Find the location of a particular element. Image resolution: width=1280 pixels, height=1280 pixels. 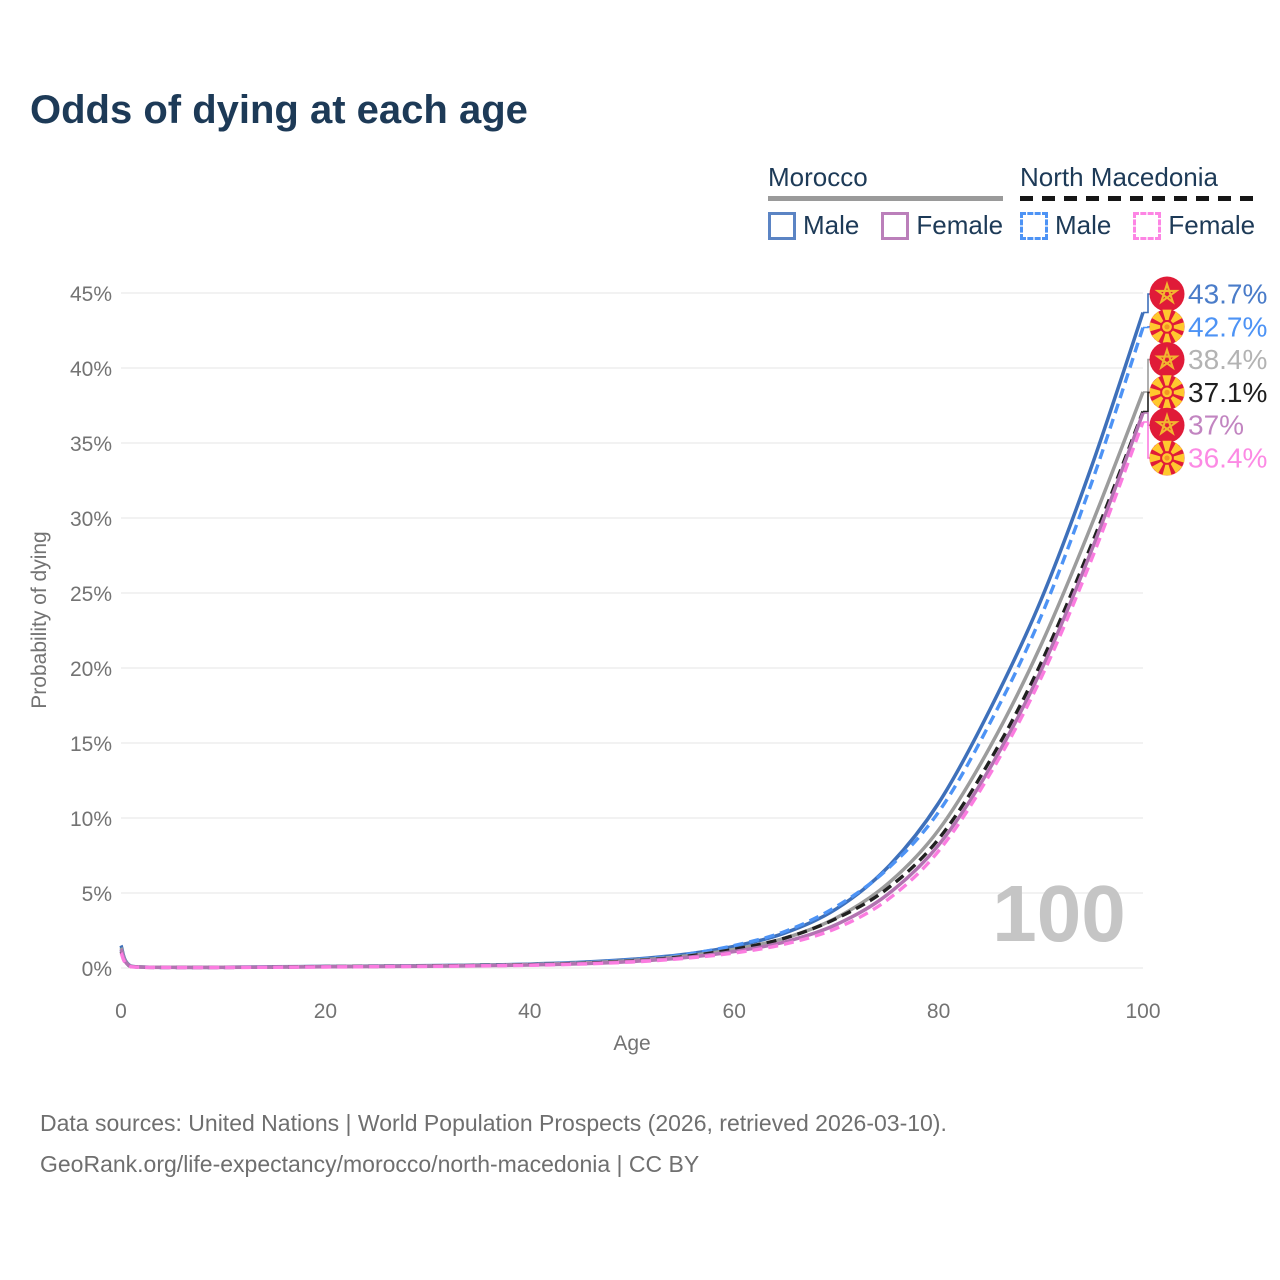

y-tick-label: 0% is located at coordinates (97, 969).